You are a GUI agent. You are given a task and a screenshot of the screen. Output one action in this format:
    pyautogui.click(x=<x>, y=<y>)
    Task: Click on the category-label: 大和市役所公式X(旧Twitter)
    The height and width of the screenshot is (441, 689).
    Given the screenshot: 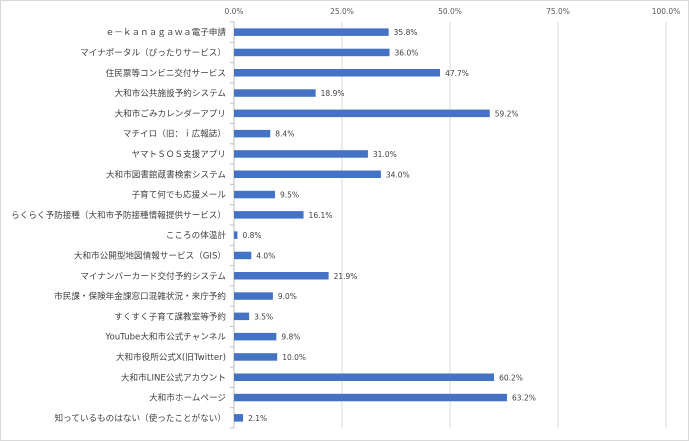 What is the action you would take?
    pyautogui.click(x=171, y=357)
    